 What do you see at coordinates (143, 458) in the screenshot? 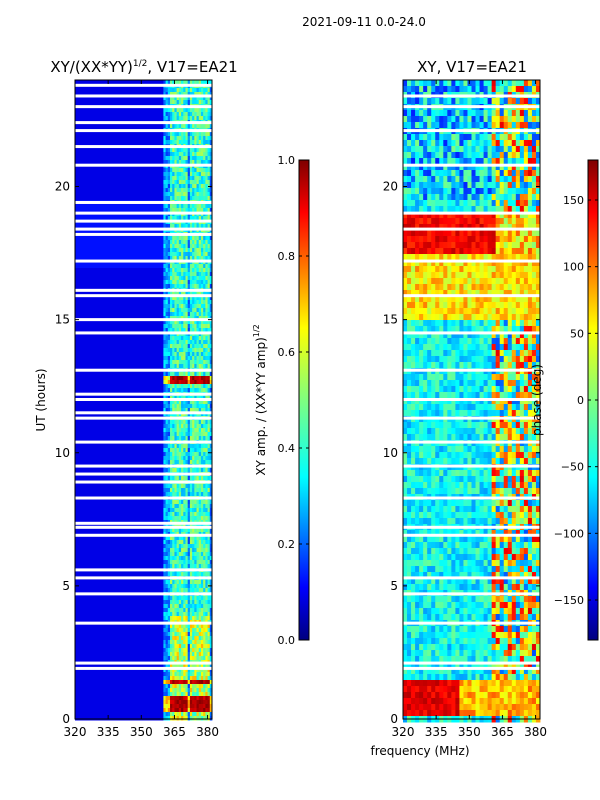
I see `heat-row` at bounding box center [143, 458].